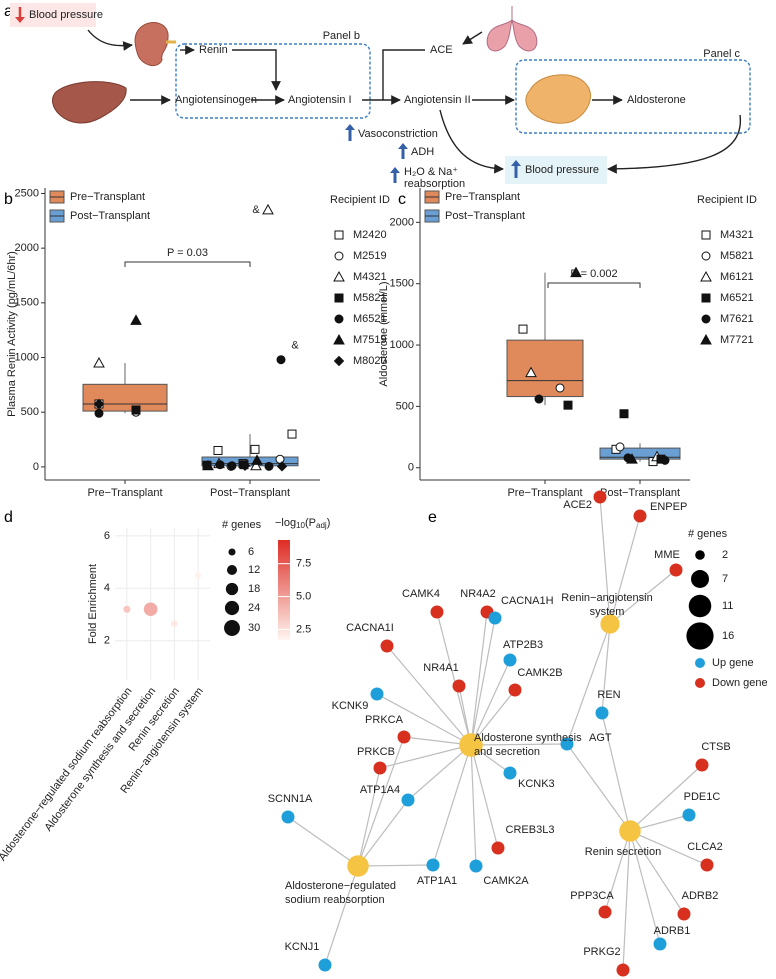 Image resolution: width=776 pixels, height=979 pixels. I want to click on legend-label: M4321, so click(370, 277).